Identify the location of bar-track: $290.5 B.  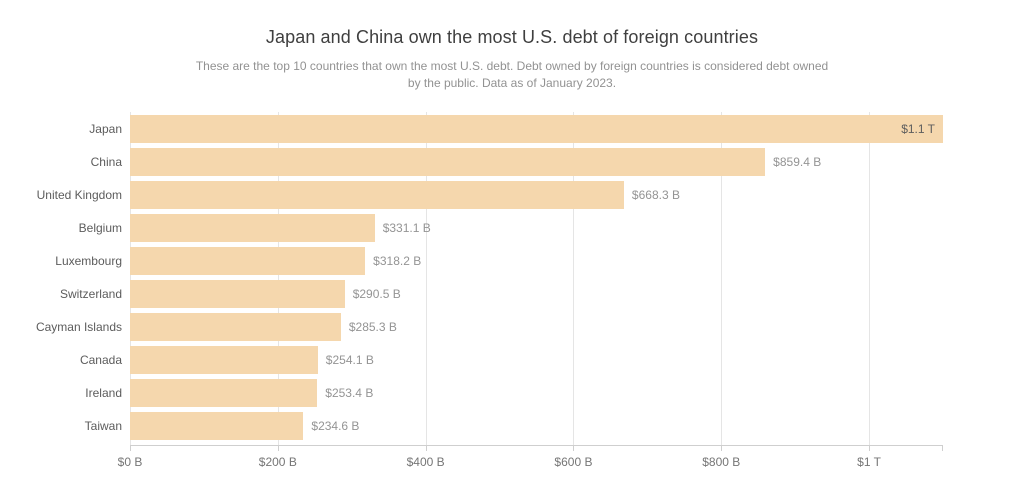
(536, 293).